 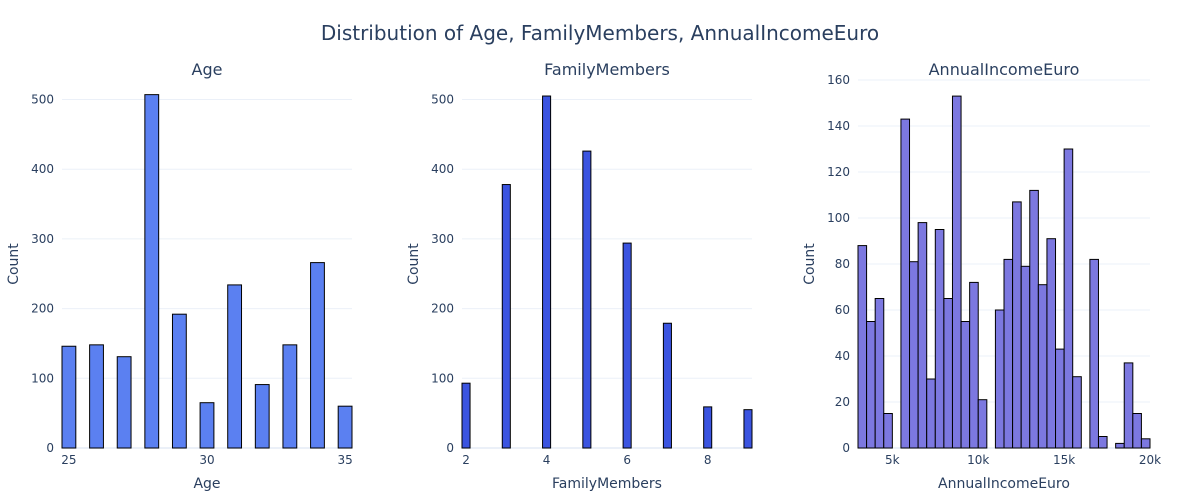 I want to click on annual-income-x-tick-label: 5k, so click(x=892, y=460).